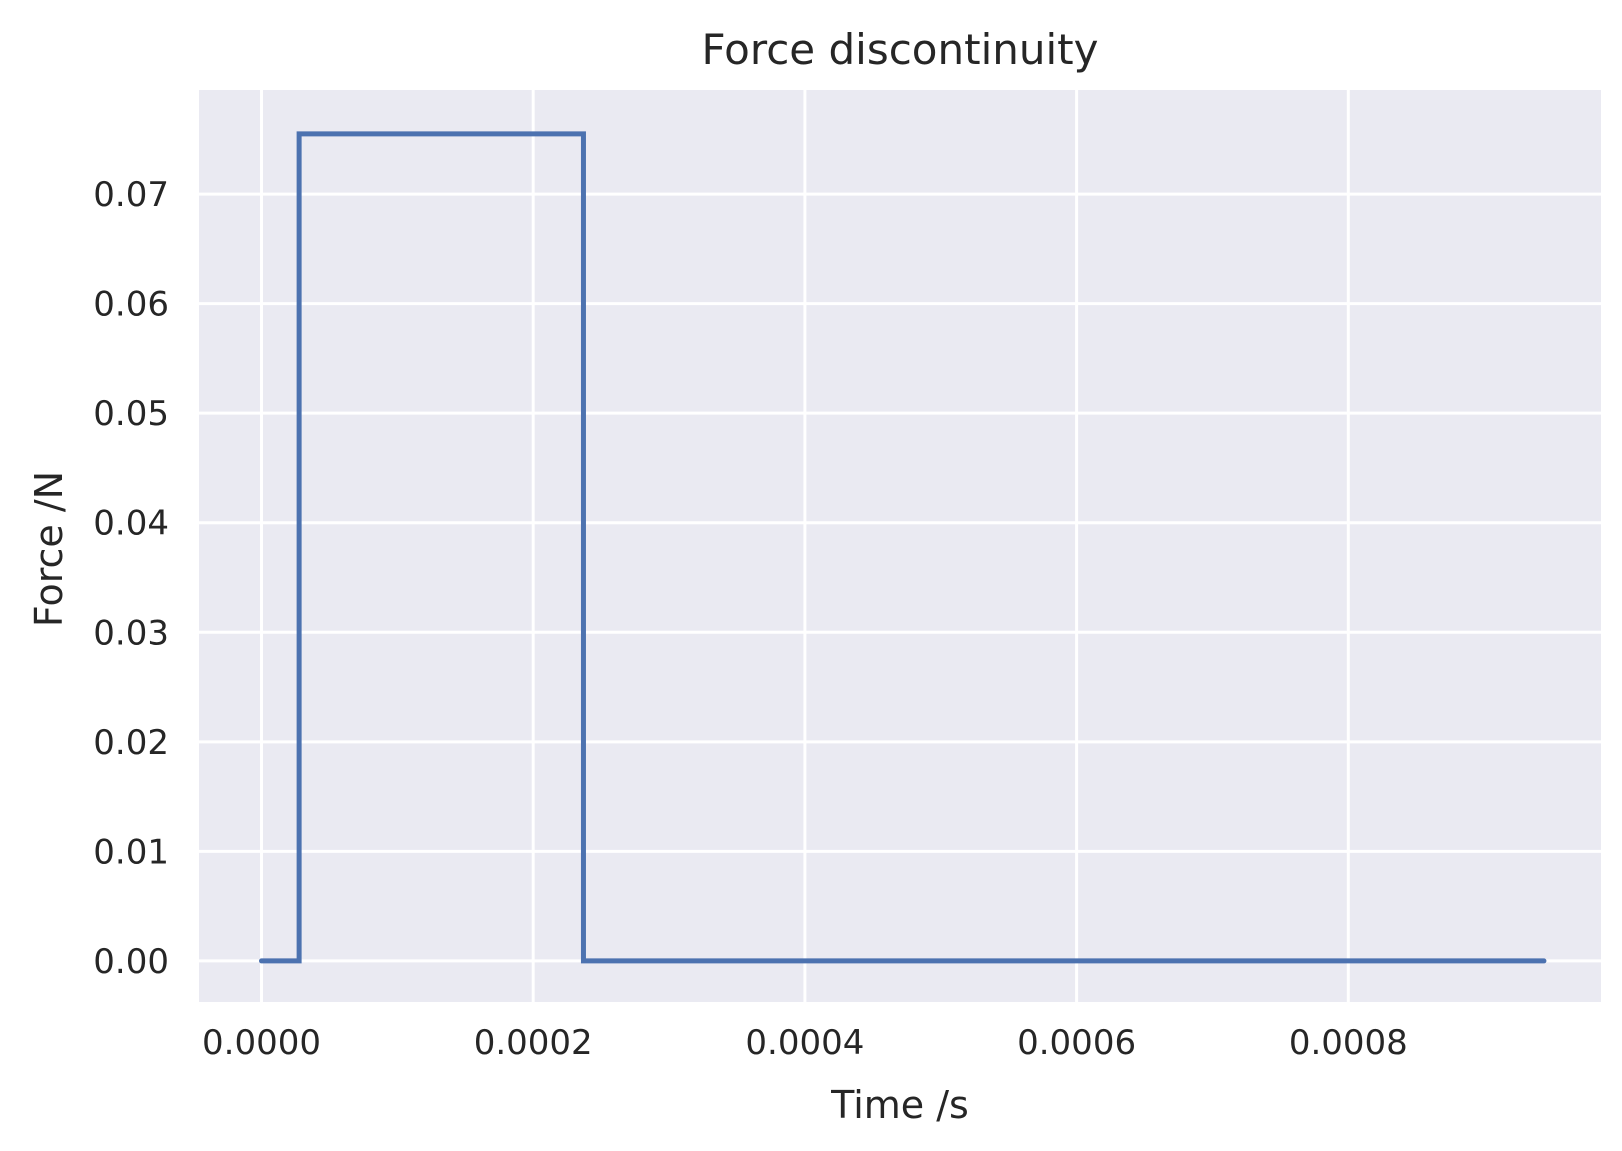 The width and height of the screenshot is (1622, 1151). What do you see at coordinates (900, 49) in the screenshot?
I see `chart-title: Force discontinuity` at bounding box center [900, 49].